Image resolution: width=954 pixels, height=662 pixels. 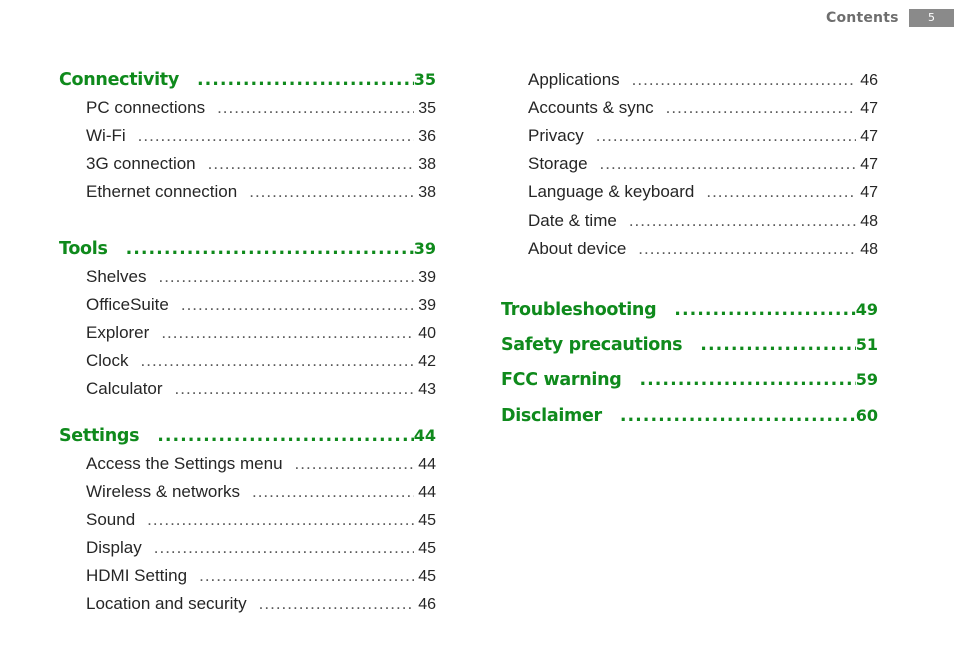 I want to click on toc-section-title: Settings, so click(x=99, y=436).